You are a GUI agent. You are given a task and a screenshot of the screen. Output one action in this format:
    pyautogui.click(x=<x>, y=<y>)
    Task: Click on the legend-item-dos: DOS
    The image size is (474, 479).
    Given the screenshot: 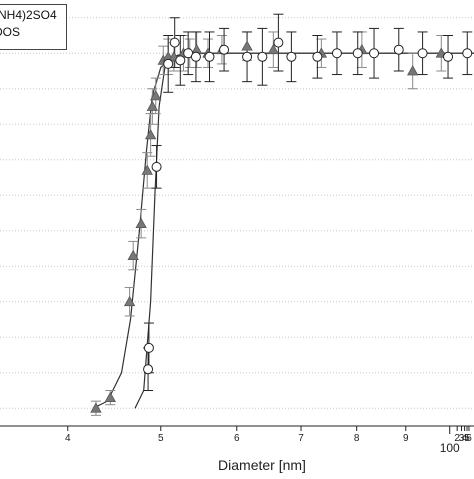 What is the action you would take?
    pyautogui.click(x=33, y=32)
    